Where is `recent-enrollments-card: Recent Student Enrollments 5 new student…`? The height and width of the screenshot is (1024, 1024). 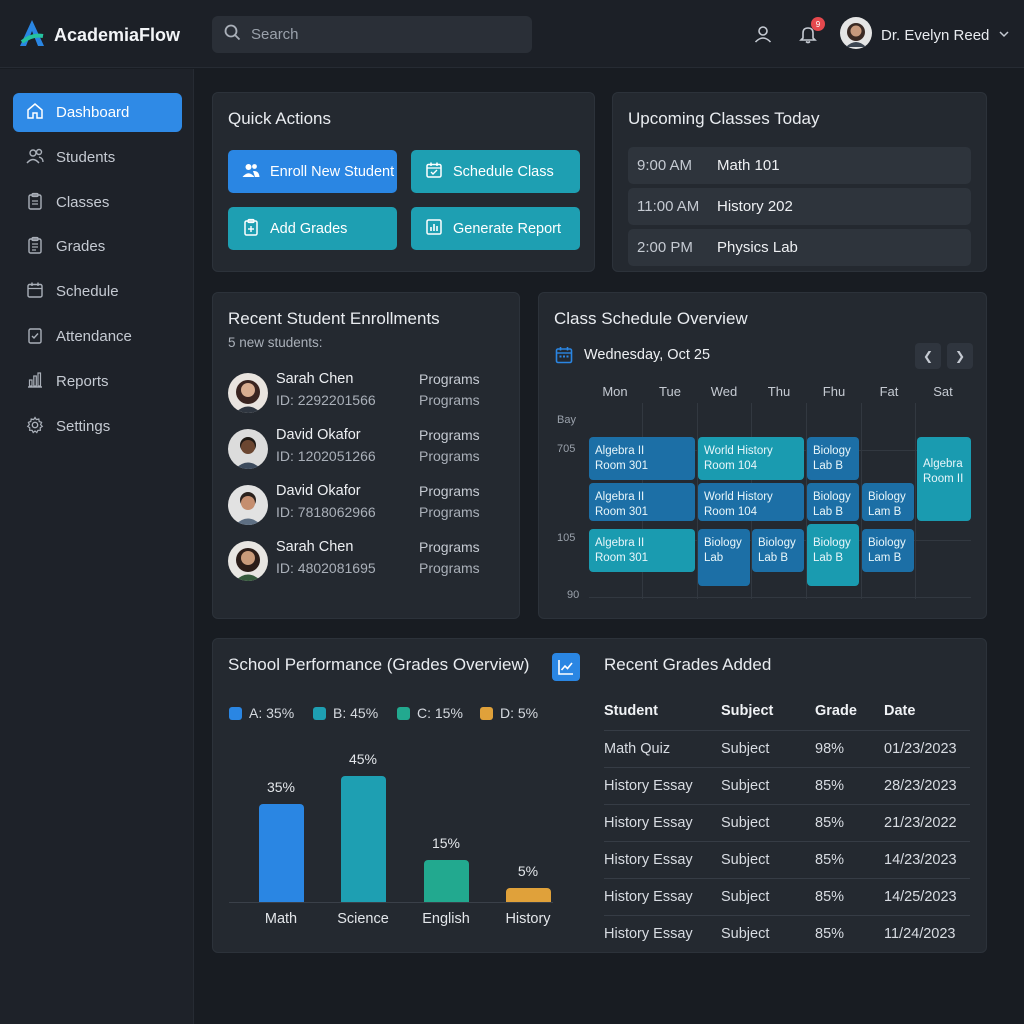 recent-enrollments-card: Recent Student Enrollments 5 new student… is located at coordinates (366, 455).